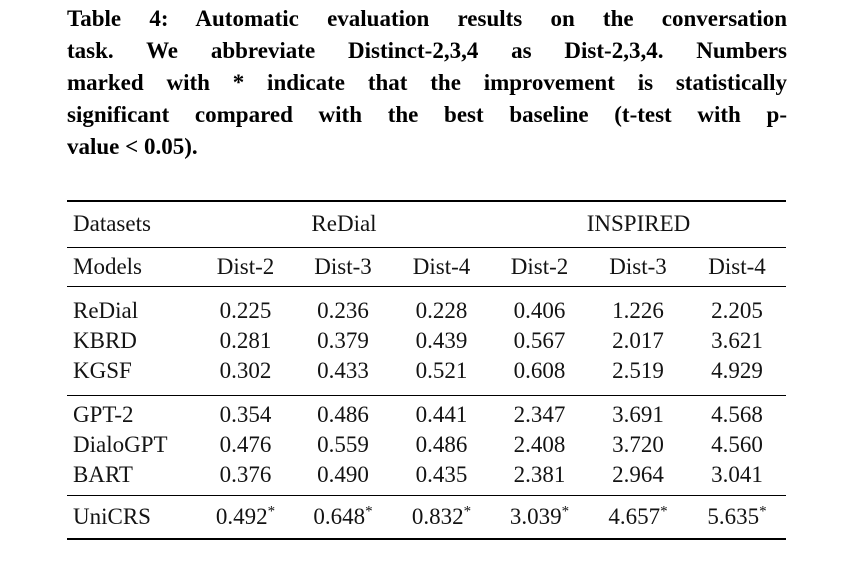 The height and width of the screenshot is (571, 854). I want to click on dataset-header-row: Datasets ReDial INSPIRED, so click(427, 224).